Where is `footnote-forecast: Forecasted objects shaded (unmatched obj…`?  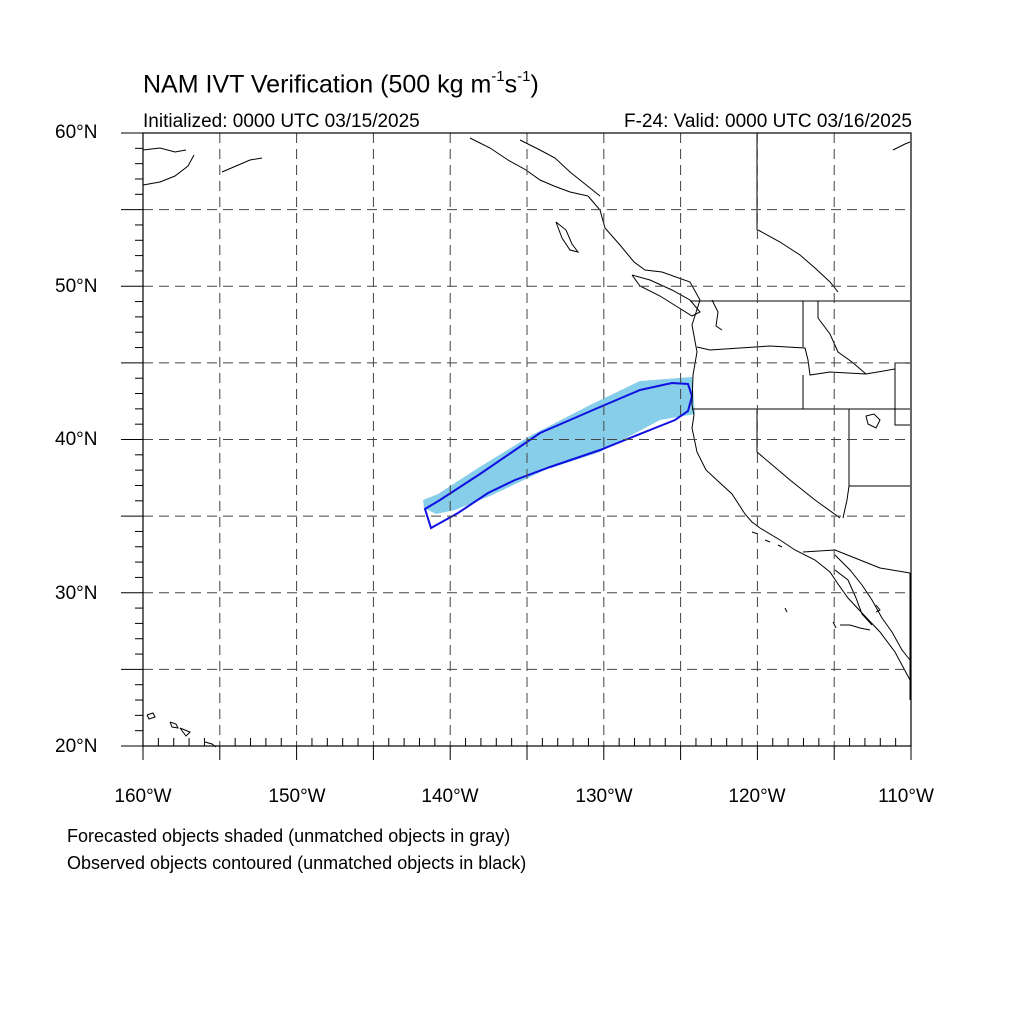
footnote-forecast: Forecasted objects shaded (unmatched obj… is located at coordinates (289, 836).